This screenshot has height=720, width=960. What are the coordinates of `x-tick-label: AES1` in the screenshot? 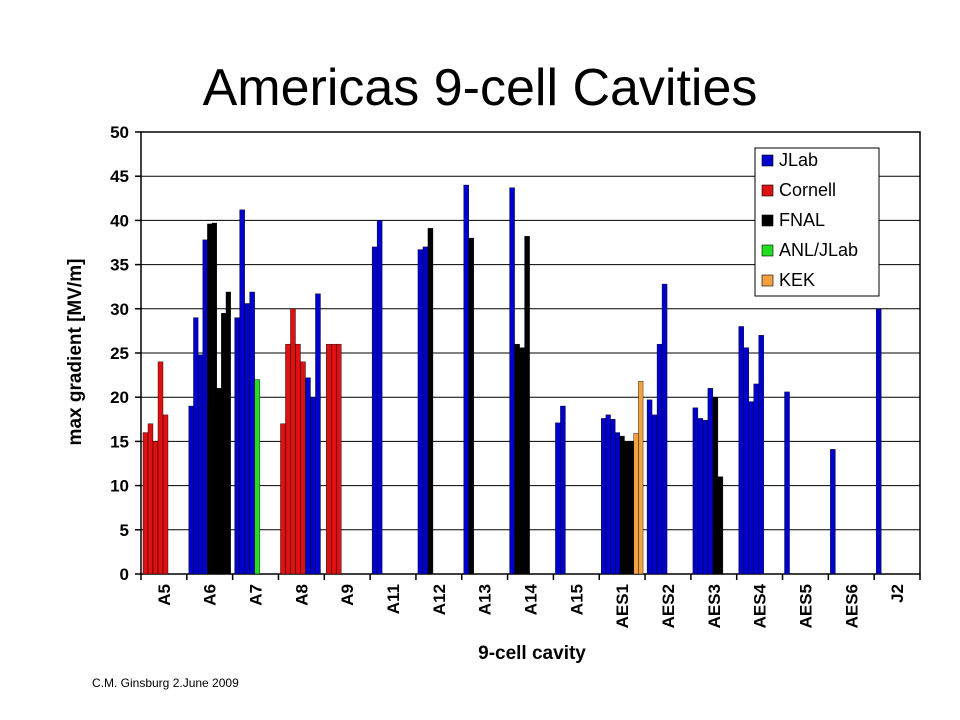 It's located at (622, 606).